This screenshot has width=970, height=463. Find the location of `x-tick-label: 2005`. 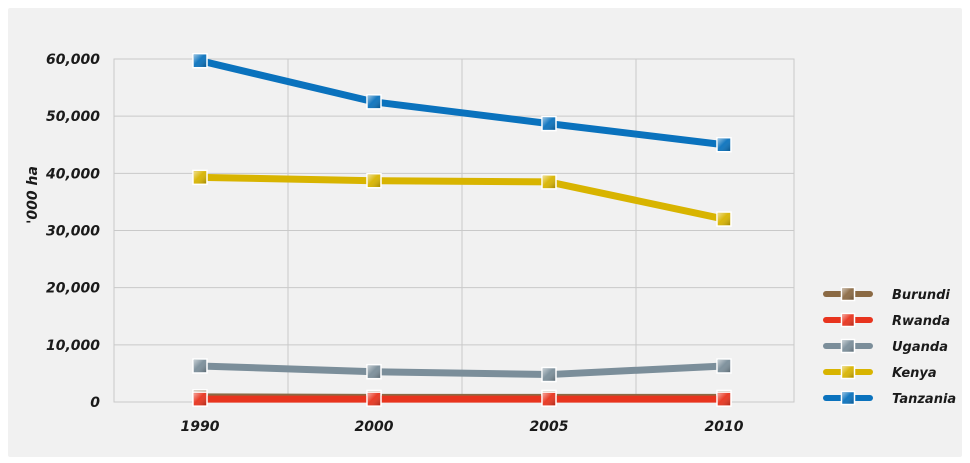

x-tick-label: 2005 is located at coordinates (549, 427).